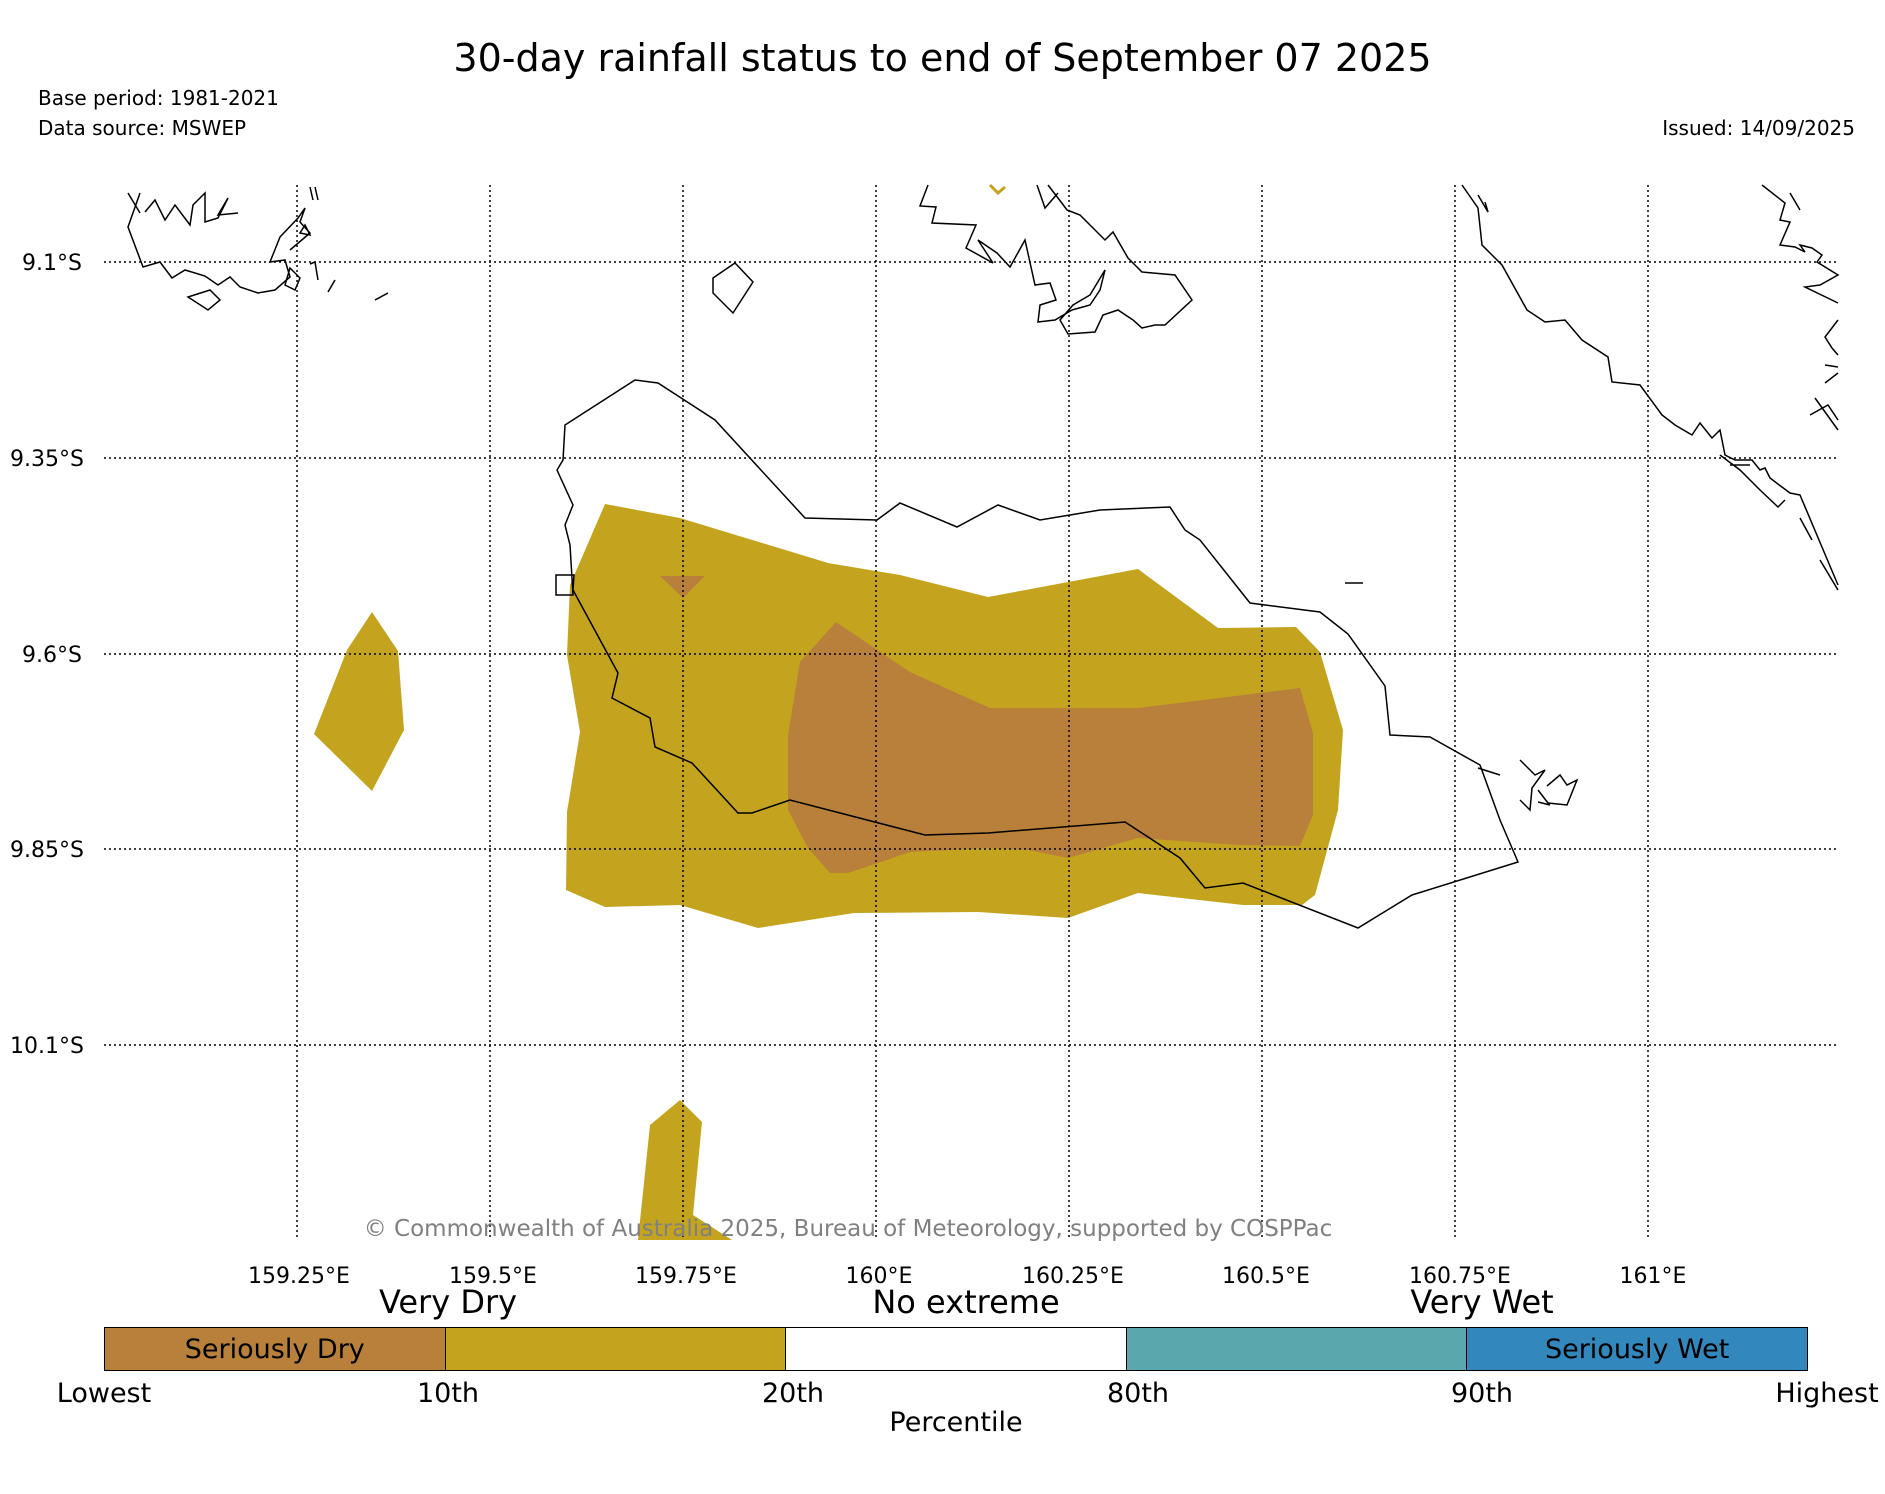 Image resolution: width=1885 pixels, height=1494 pixels. What do you see at coordinates (793, 1393) in the screenshot?
I see `percentile-label: 20th` at bounding box center [793, 1393].